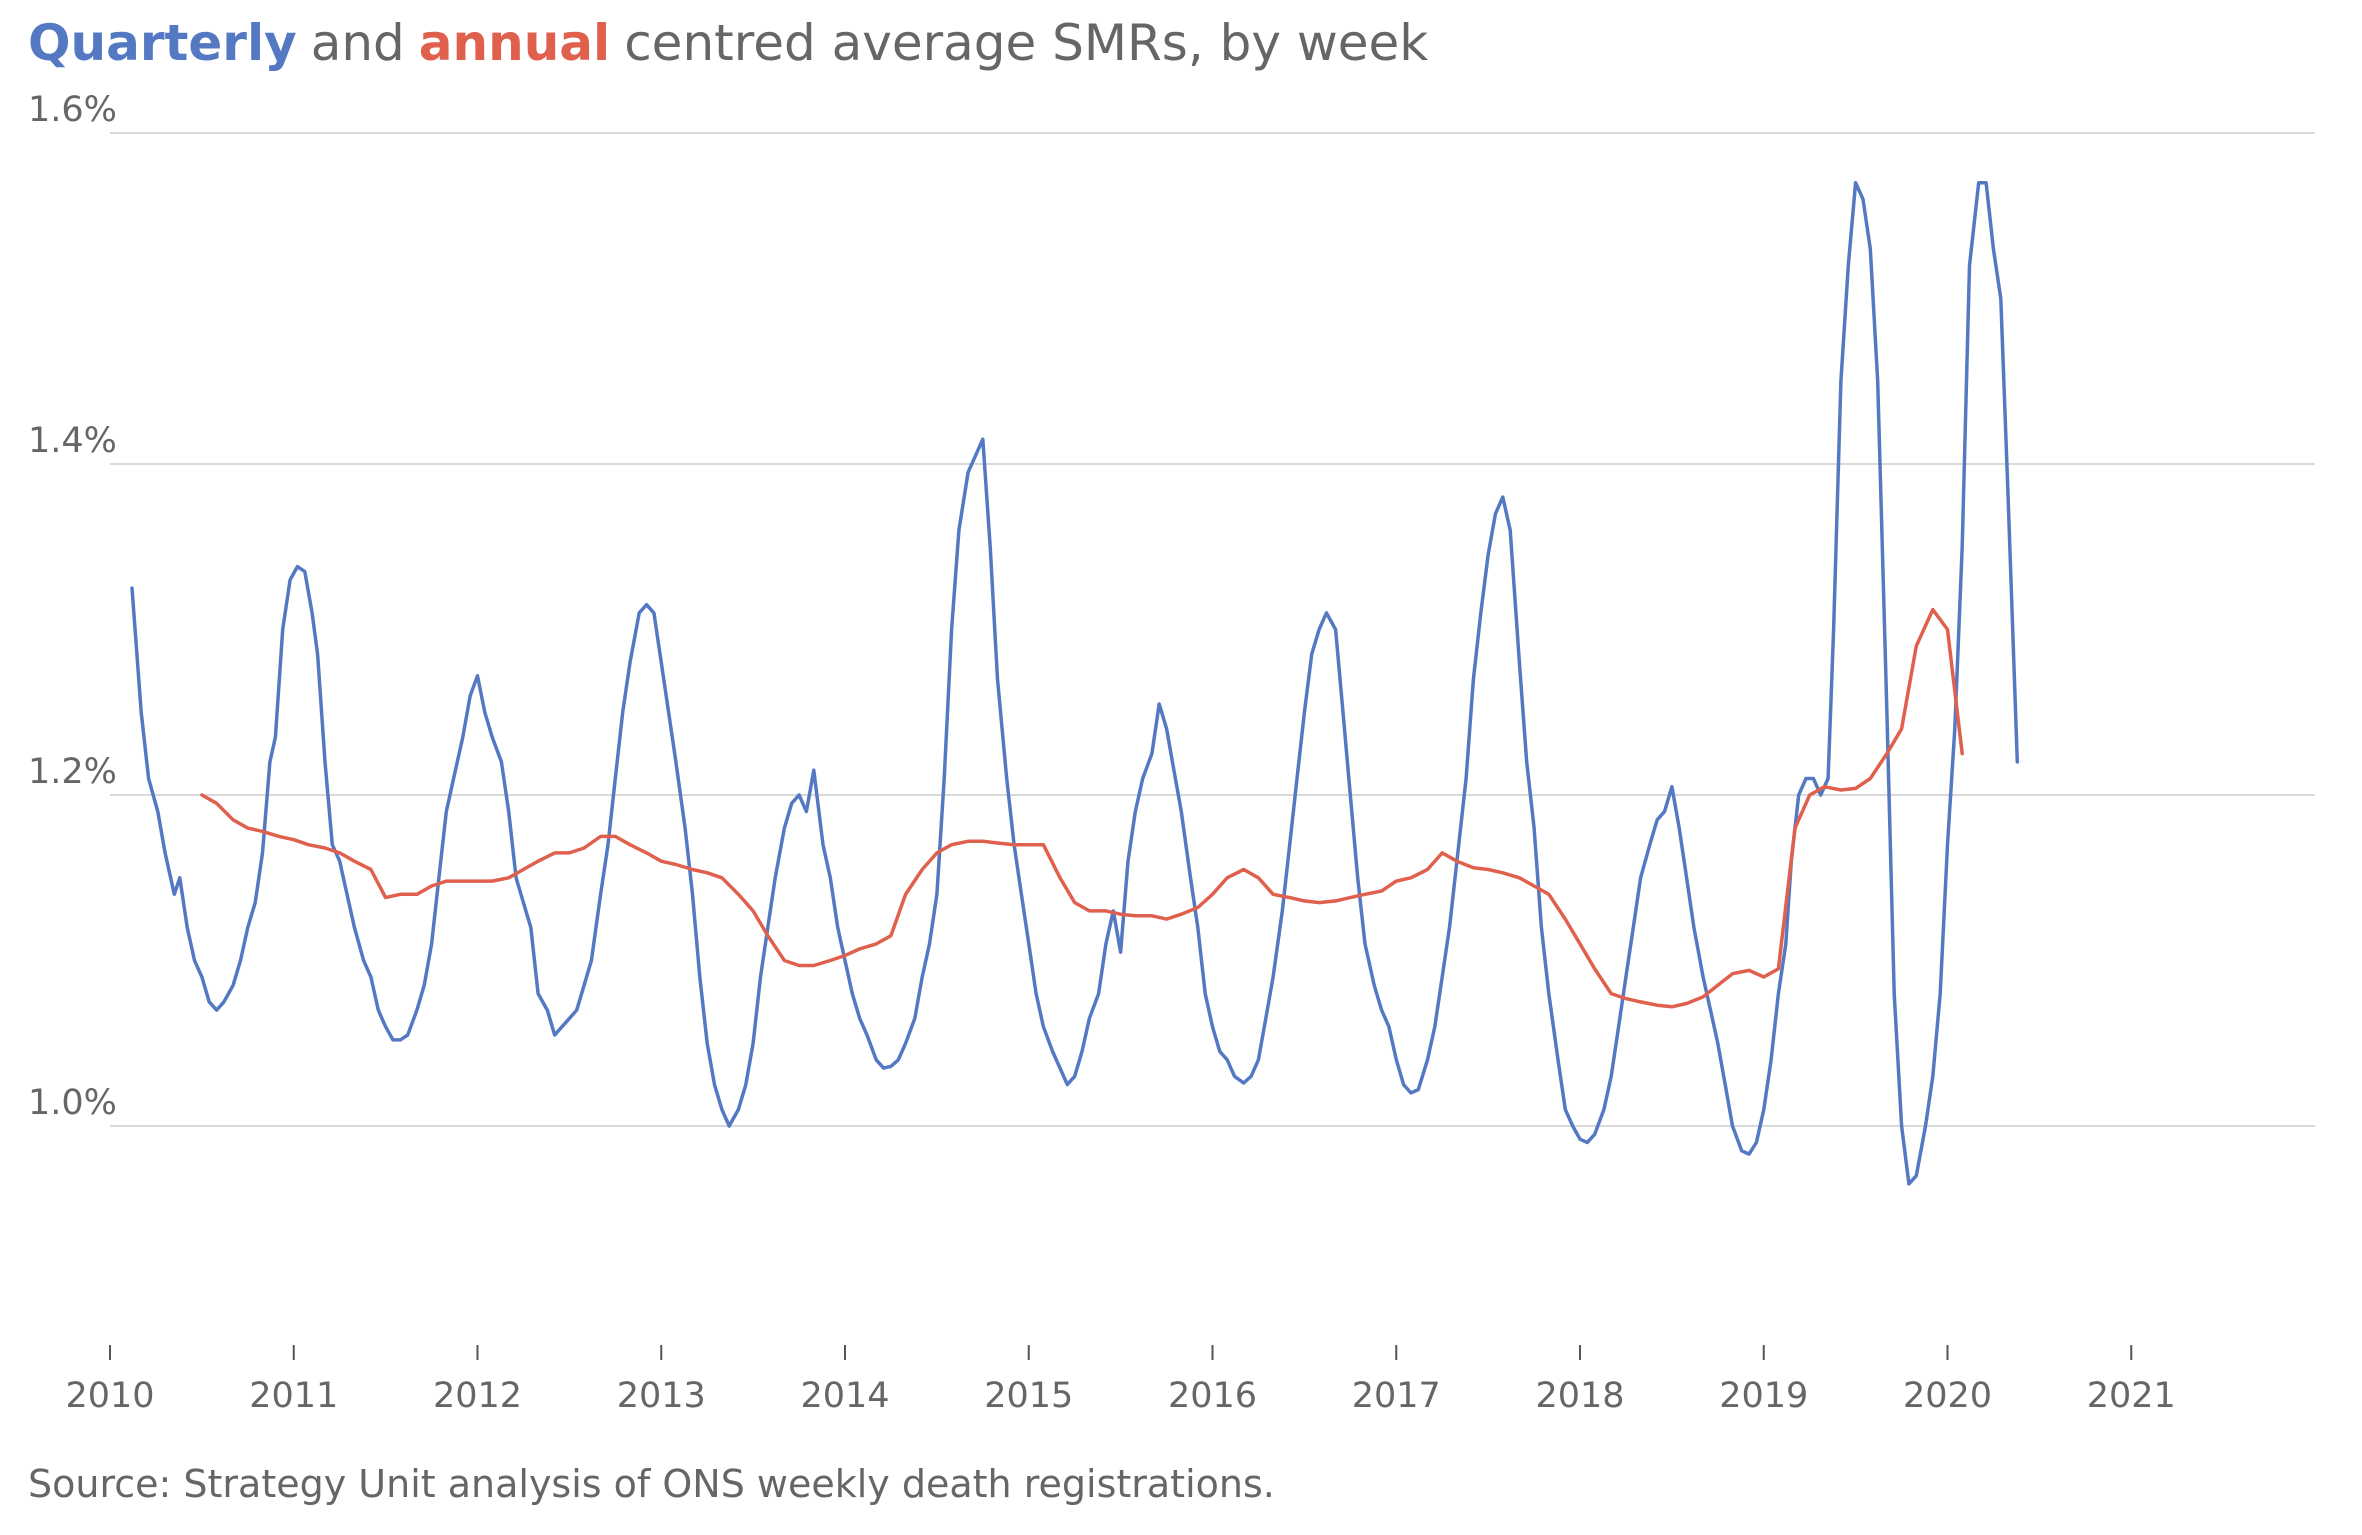  I want to click on x-tick-label: 2014, so click(844, 1396).